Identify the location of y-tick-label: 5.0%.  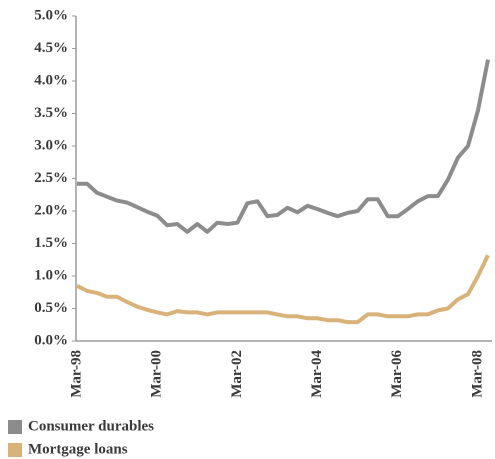
(51, 15).